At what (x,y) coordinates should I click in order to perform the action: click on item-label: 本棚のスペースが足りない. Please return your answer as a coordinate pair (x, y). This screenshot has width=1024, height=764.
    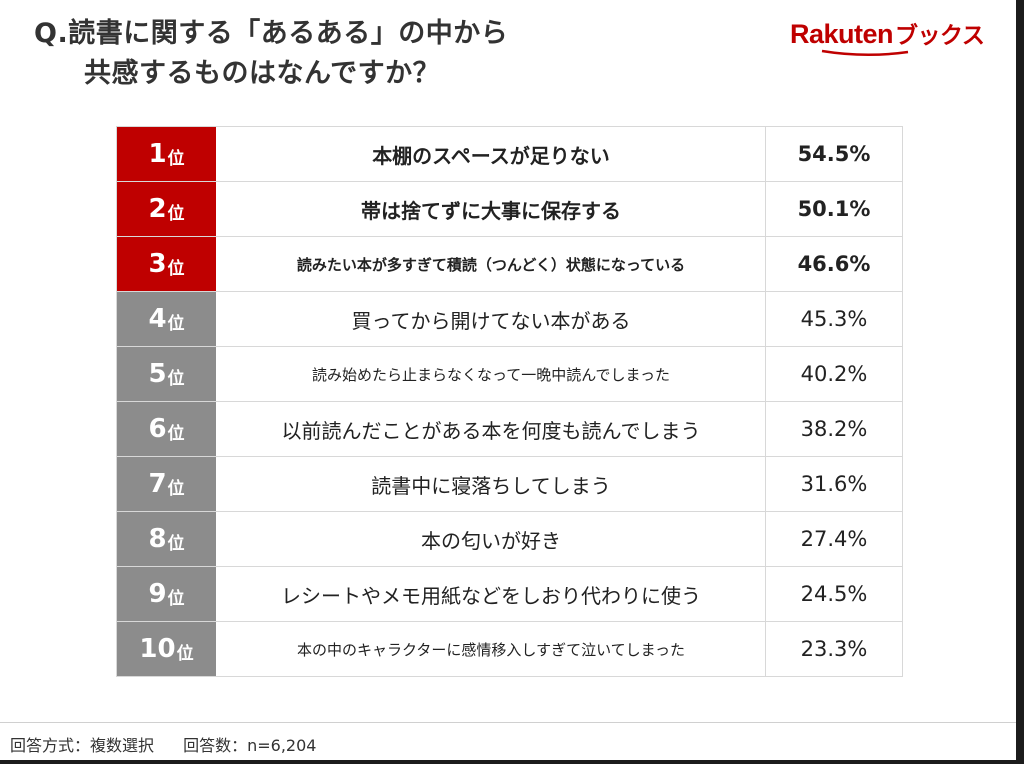
    Looking at the image, I should click on (491, 154).